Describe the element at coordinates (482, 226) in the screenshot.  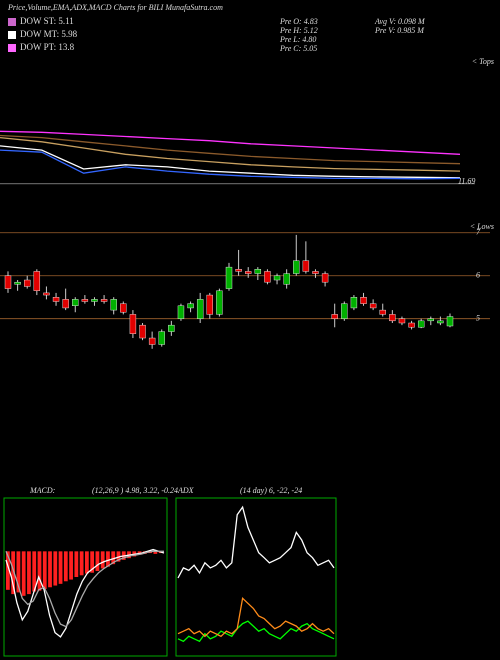
I see `lows-label: < Lows` at that location.